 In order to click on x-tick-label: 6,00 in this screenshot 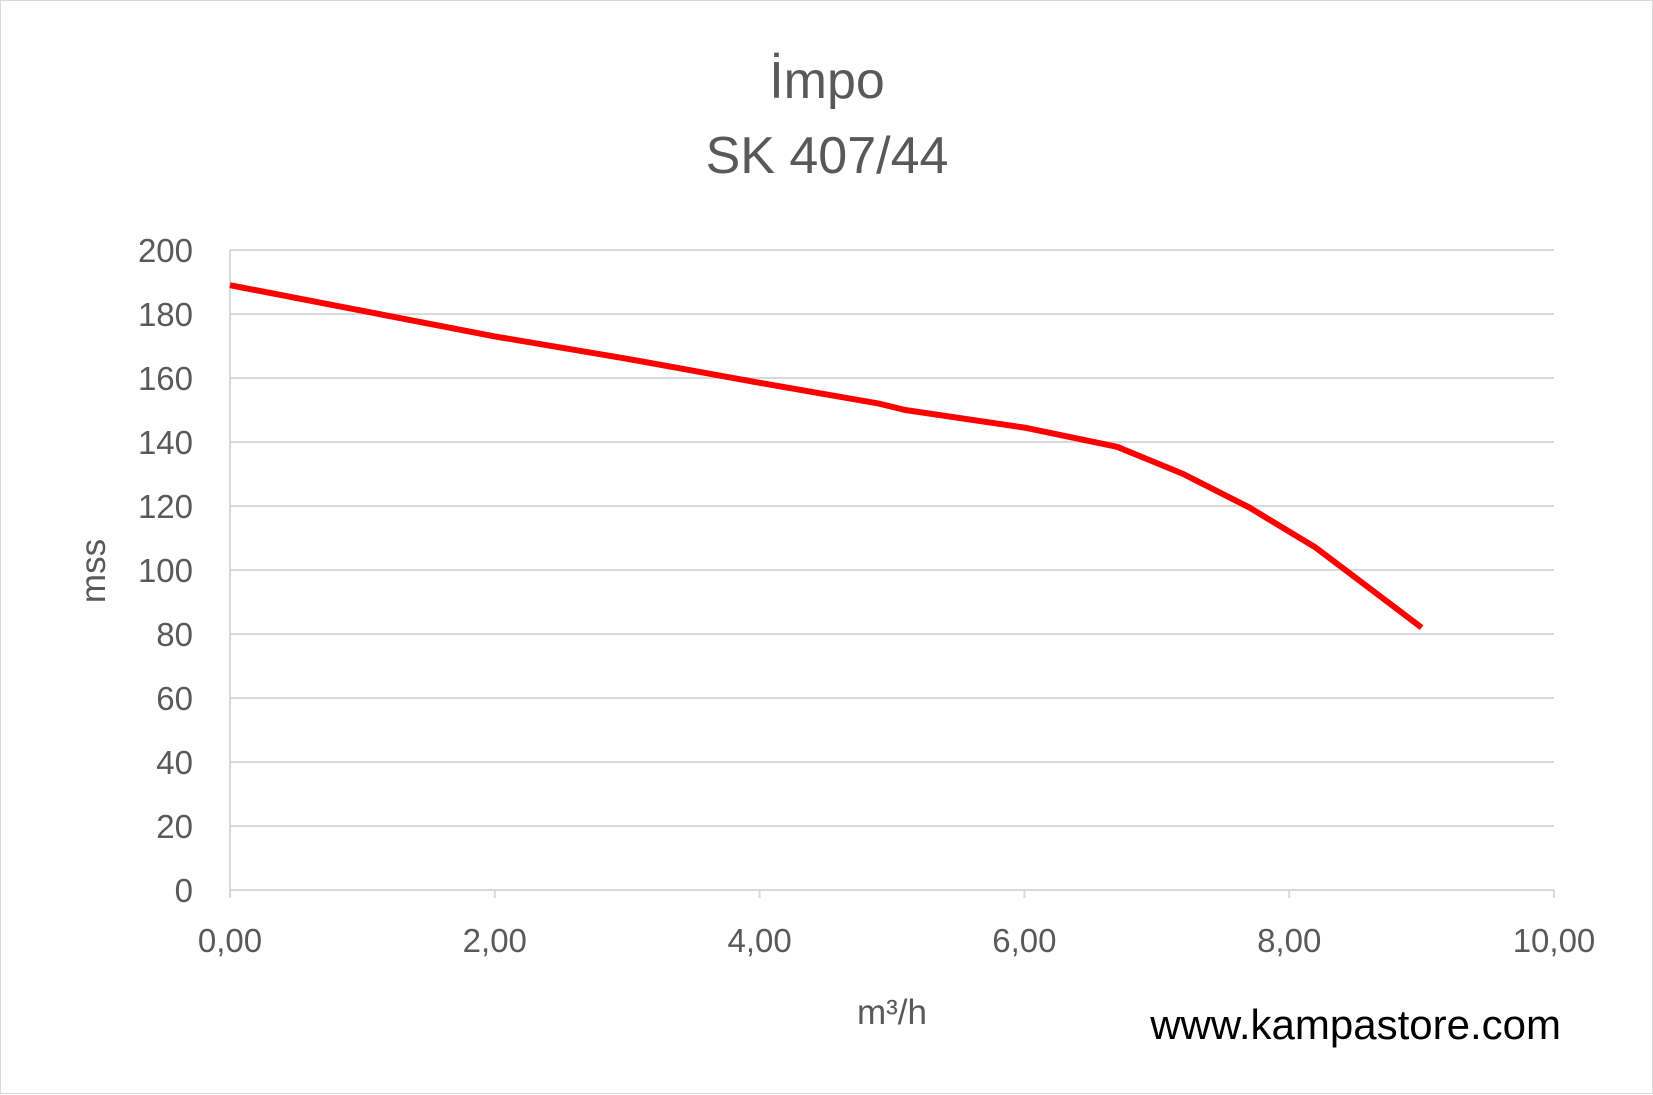, I will do `click(1024, 940)`.